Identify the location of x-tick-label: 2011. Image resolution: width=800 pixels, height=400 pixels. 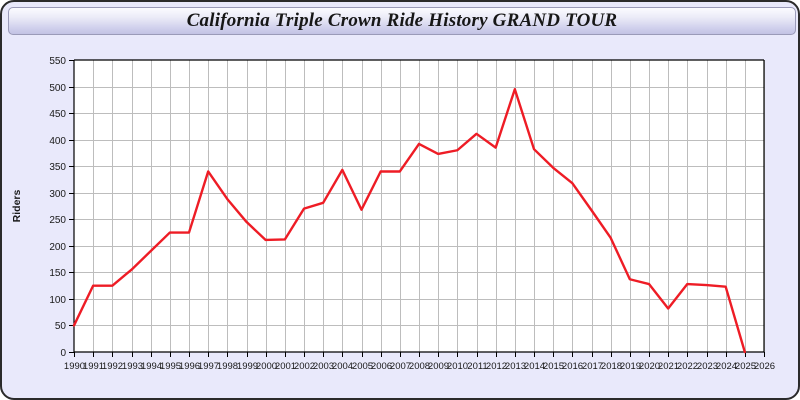
(477, 366).